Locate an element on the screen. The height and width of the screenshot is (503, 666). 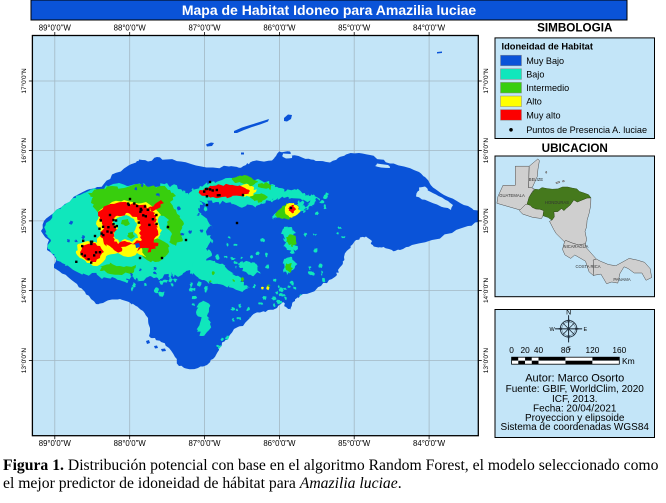
svg-text: 0 is located at coordinates (511, 350).